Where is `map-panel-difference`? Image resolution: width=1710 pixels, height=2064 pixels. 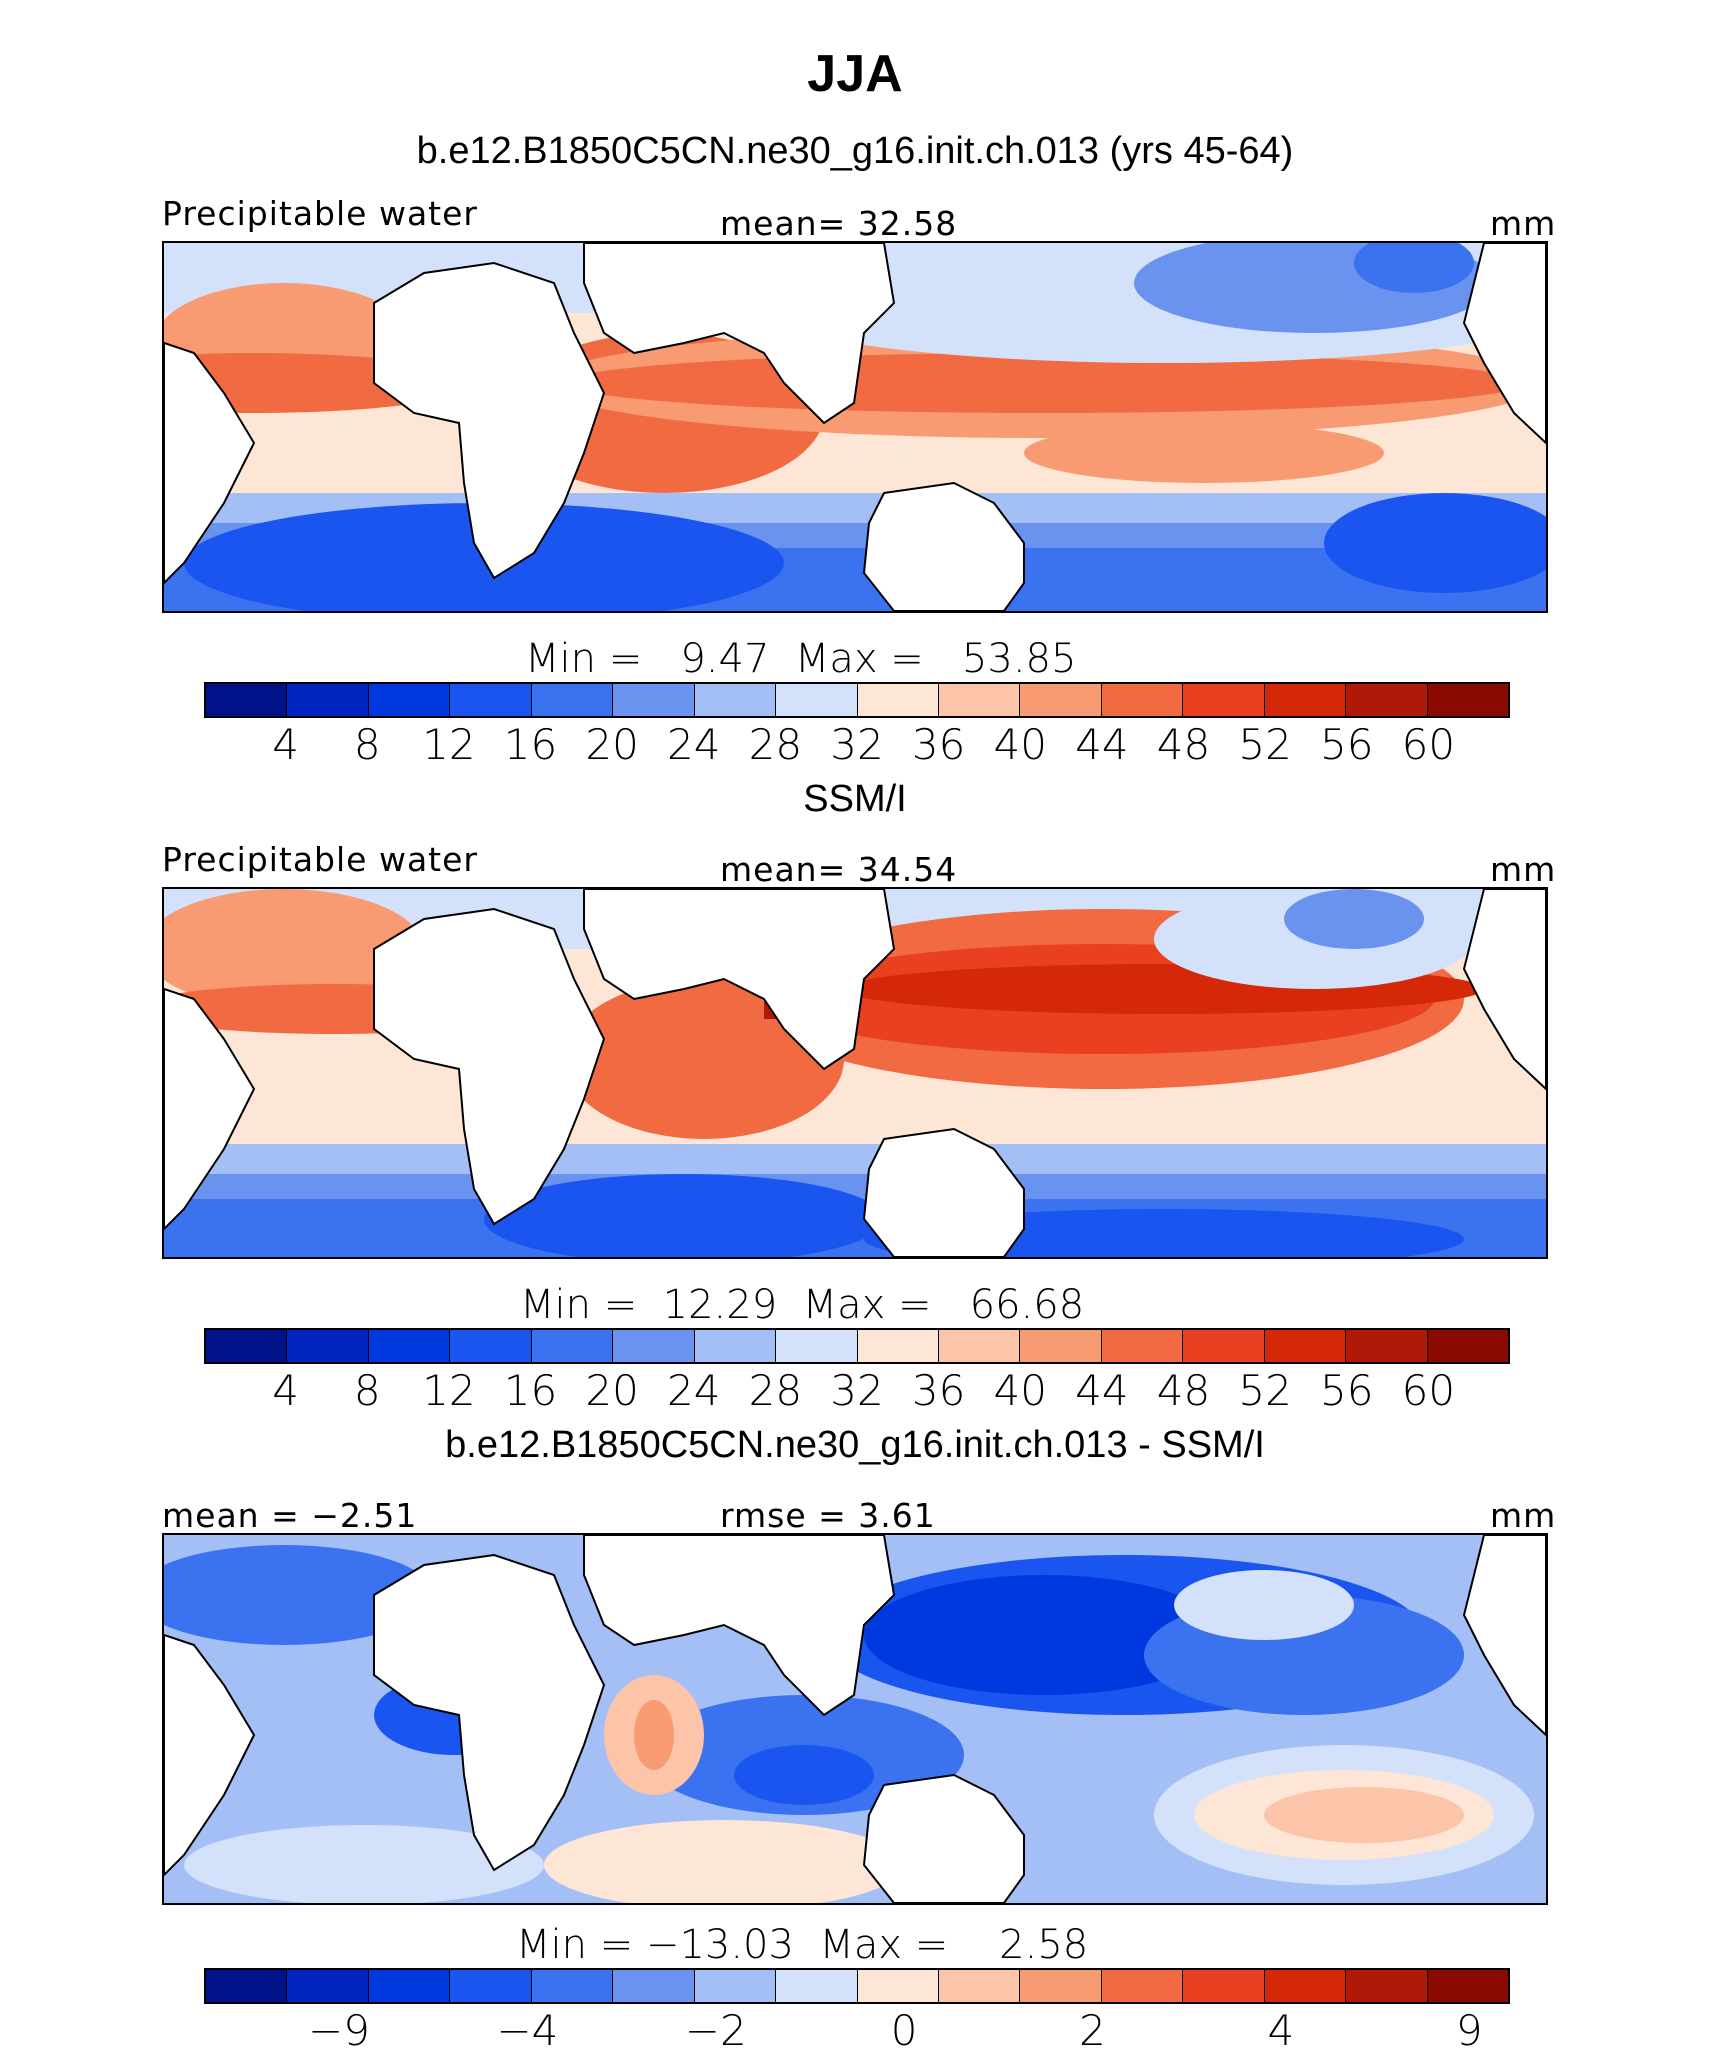 map-panel-difference is located at coordinates (855, 1719).